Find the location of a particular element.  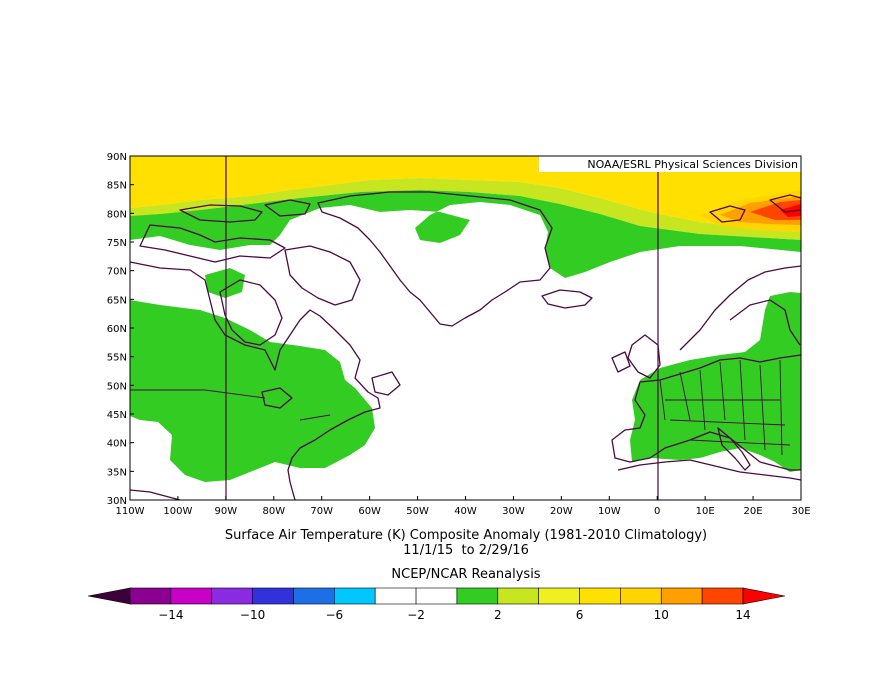

credit-text: NOAA/ESRL Physical Sciences Division is located at coordinates (692, 164).